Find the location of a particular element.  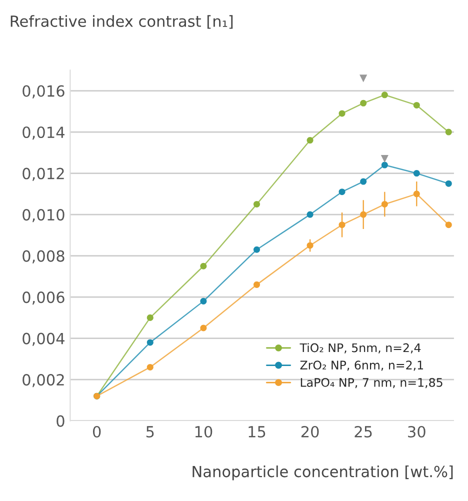

y-tick-label: 0,012 is located at coordinates (43, 174).